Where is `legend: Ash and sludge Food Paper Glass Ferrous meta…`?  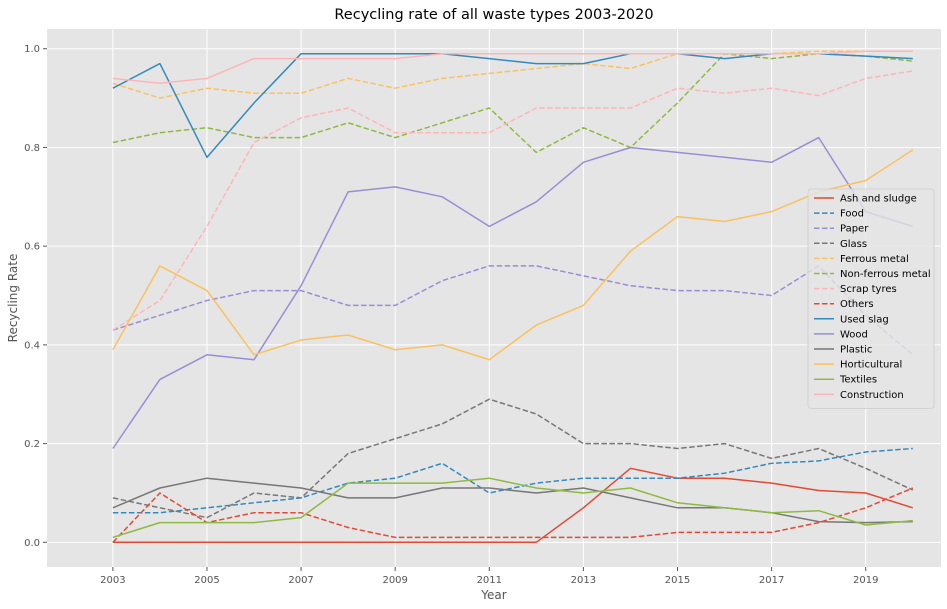
legend: Ash and sludge Food Paper Glass Ferrous meta… is located at coordinates (871, 298).